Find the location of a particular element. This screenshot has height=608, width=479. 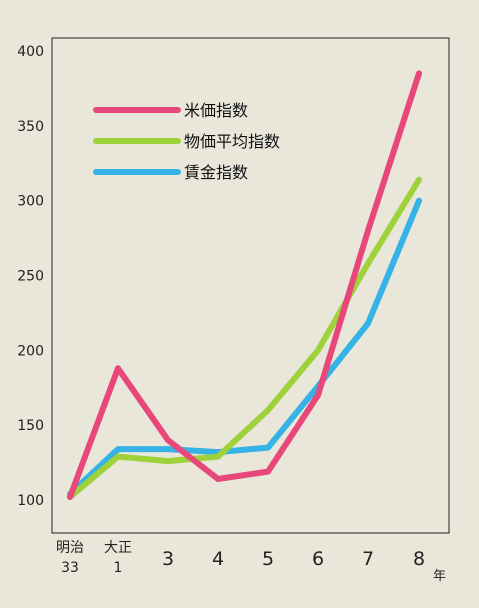

legend-label: 米価指数 is located at coordinates (216, 110).